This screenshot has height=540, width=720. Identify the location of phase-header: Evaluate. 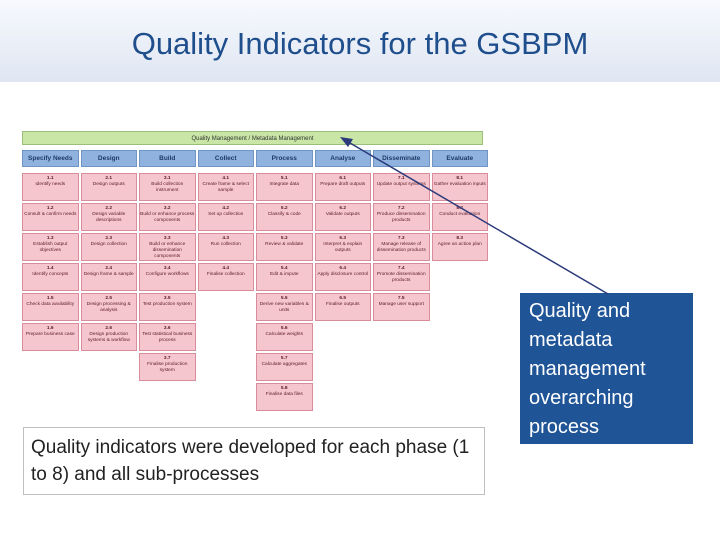
(459, 158).